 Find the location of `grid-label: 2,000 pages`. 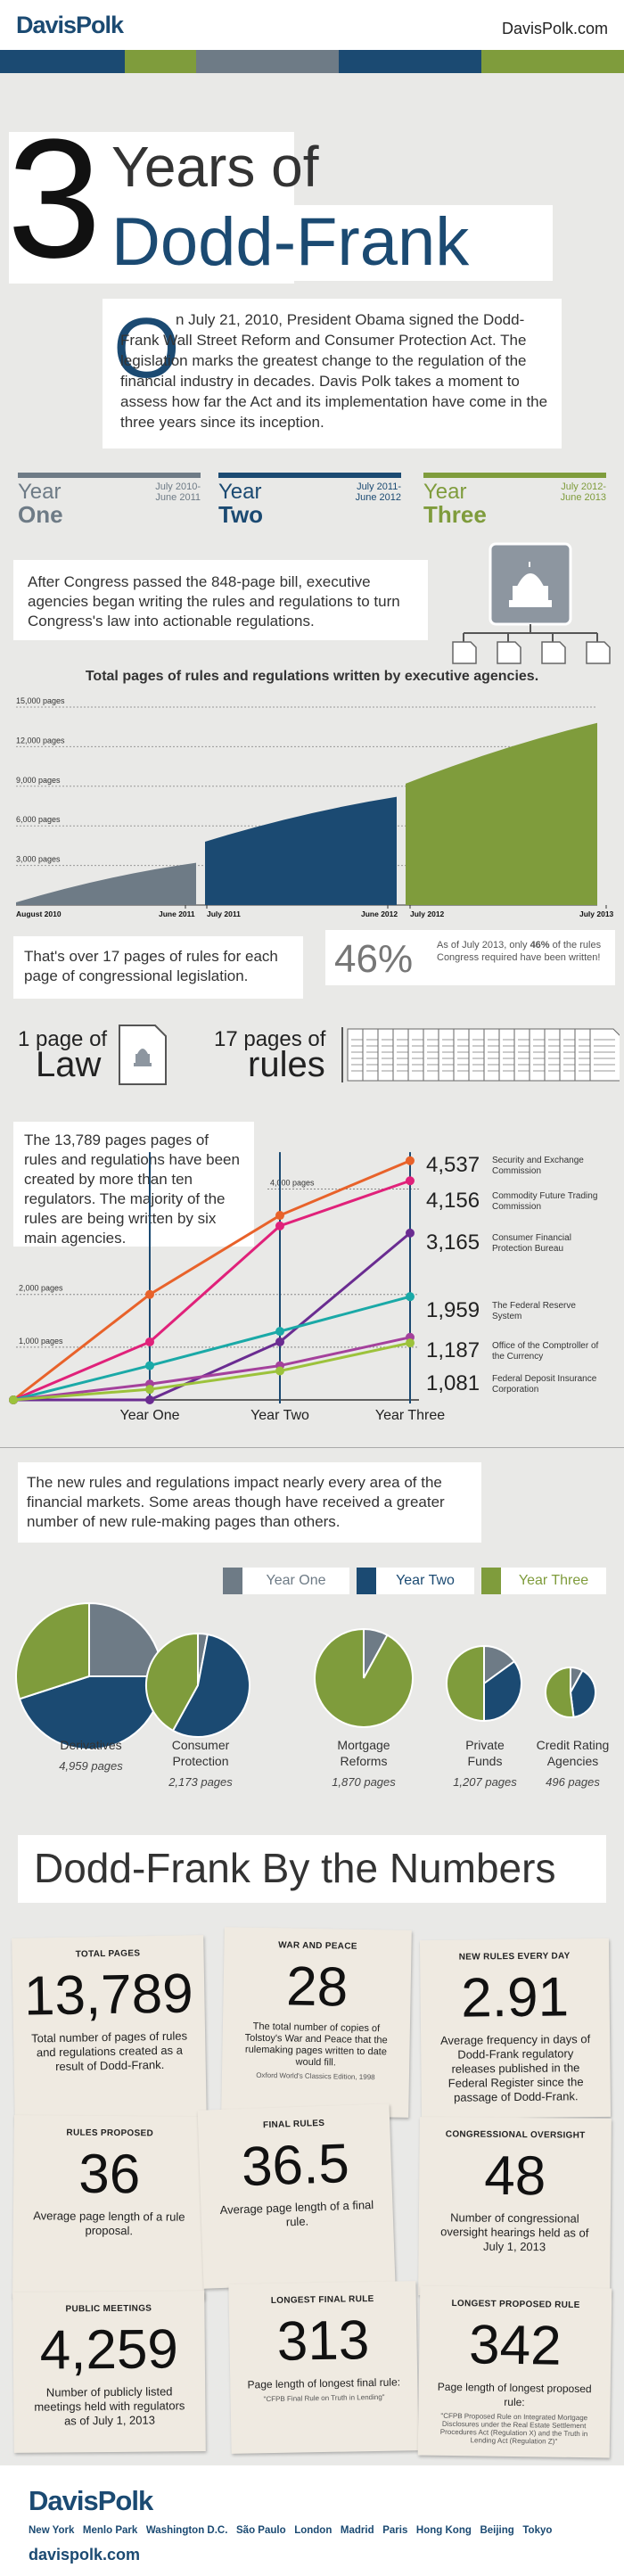

grid-label: 2,000 pages is located at coordinates (41, 1288).